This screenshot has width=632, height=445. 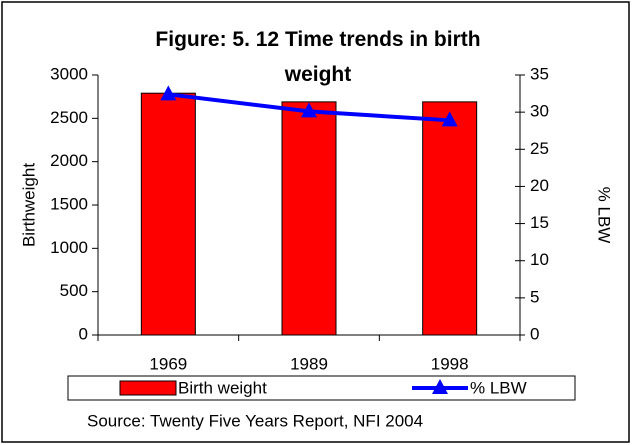 I want to click on y2-tick-label: 25, so click(x=539, y=148).